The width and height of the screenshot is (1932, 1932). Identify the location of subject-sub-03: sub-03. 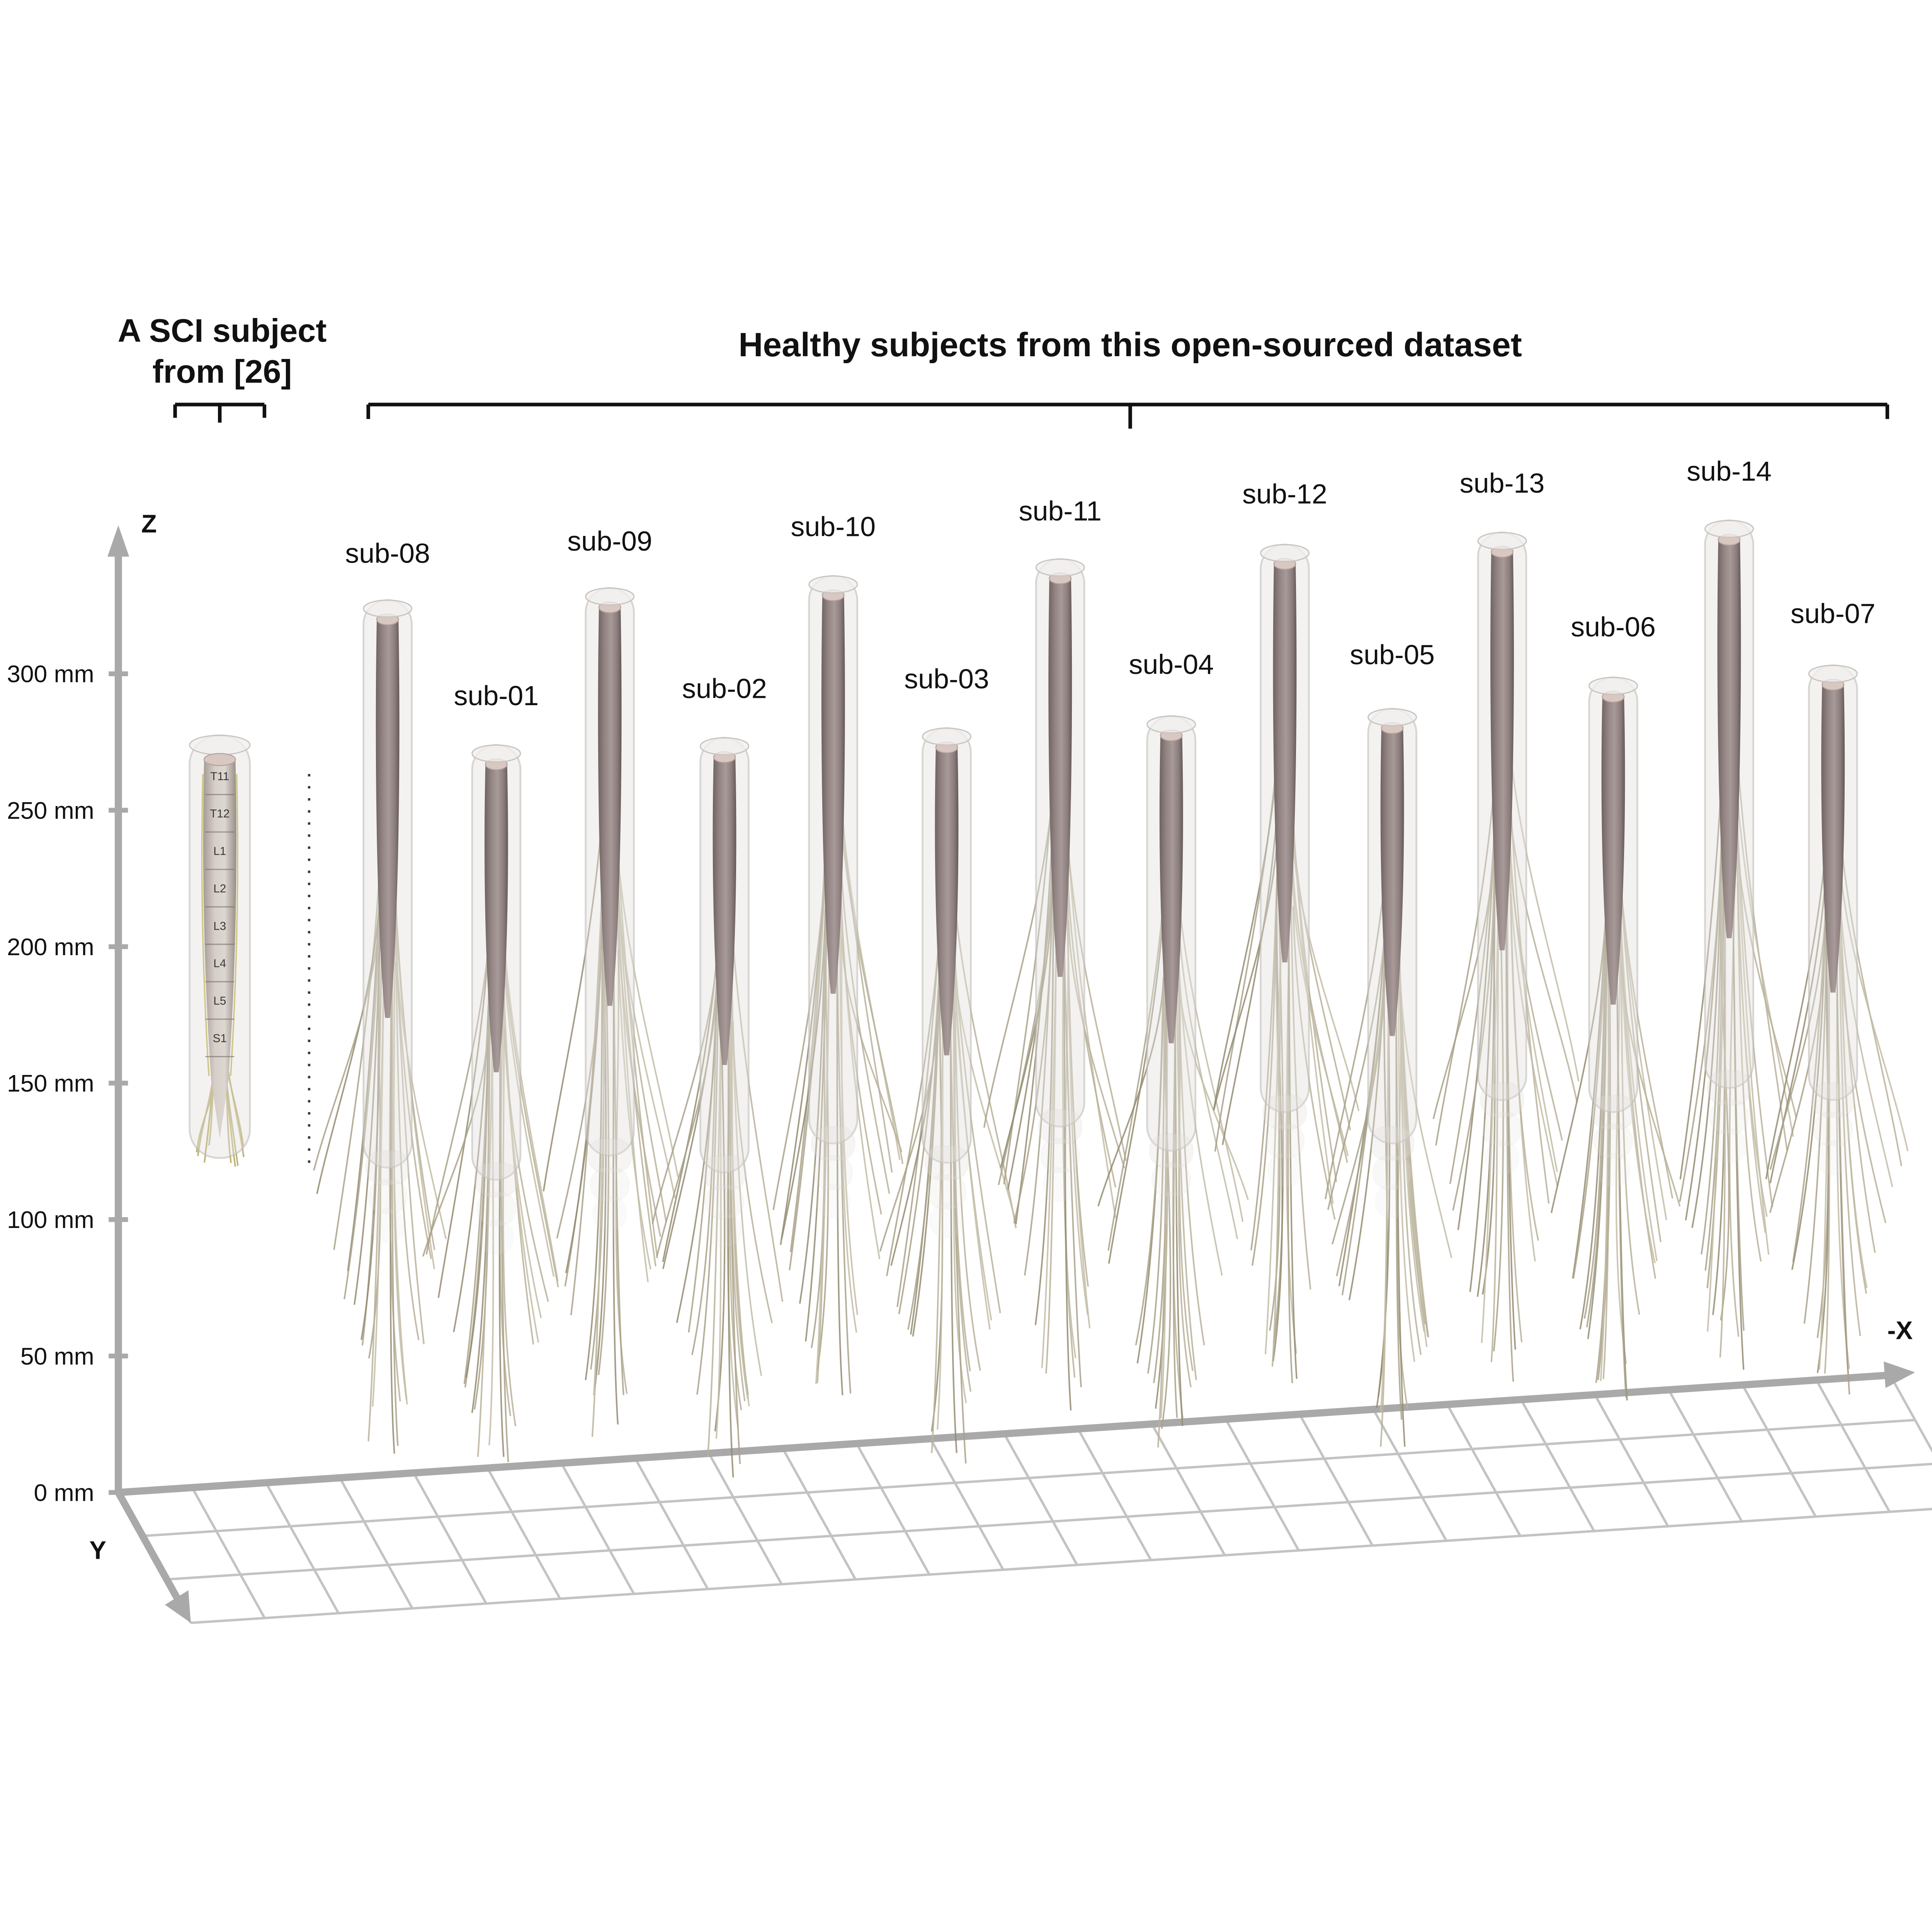
(948, 1063).